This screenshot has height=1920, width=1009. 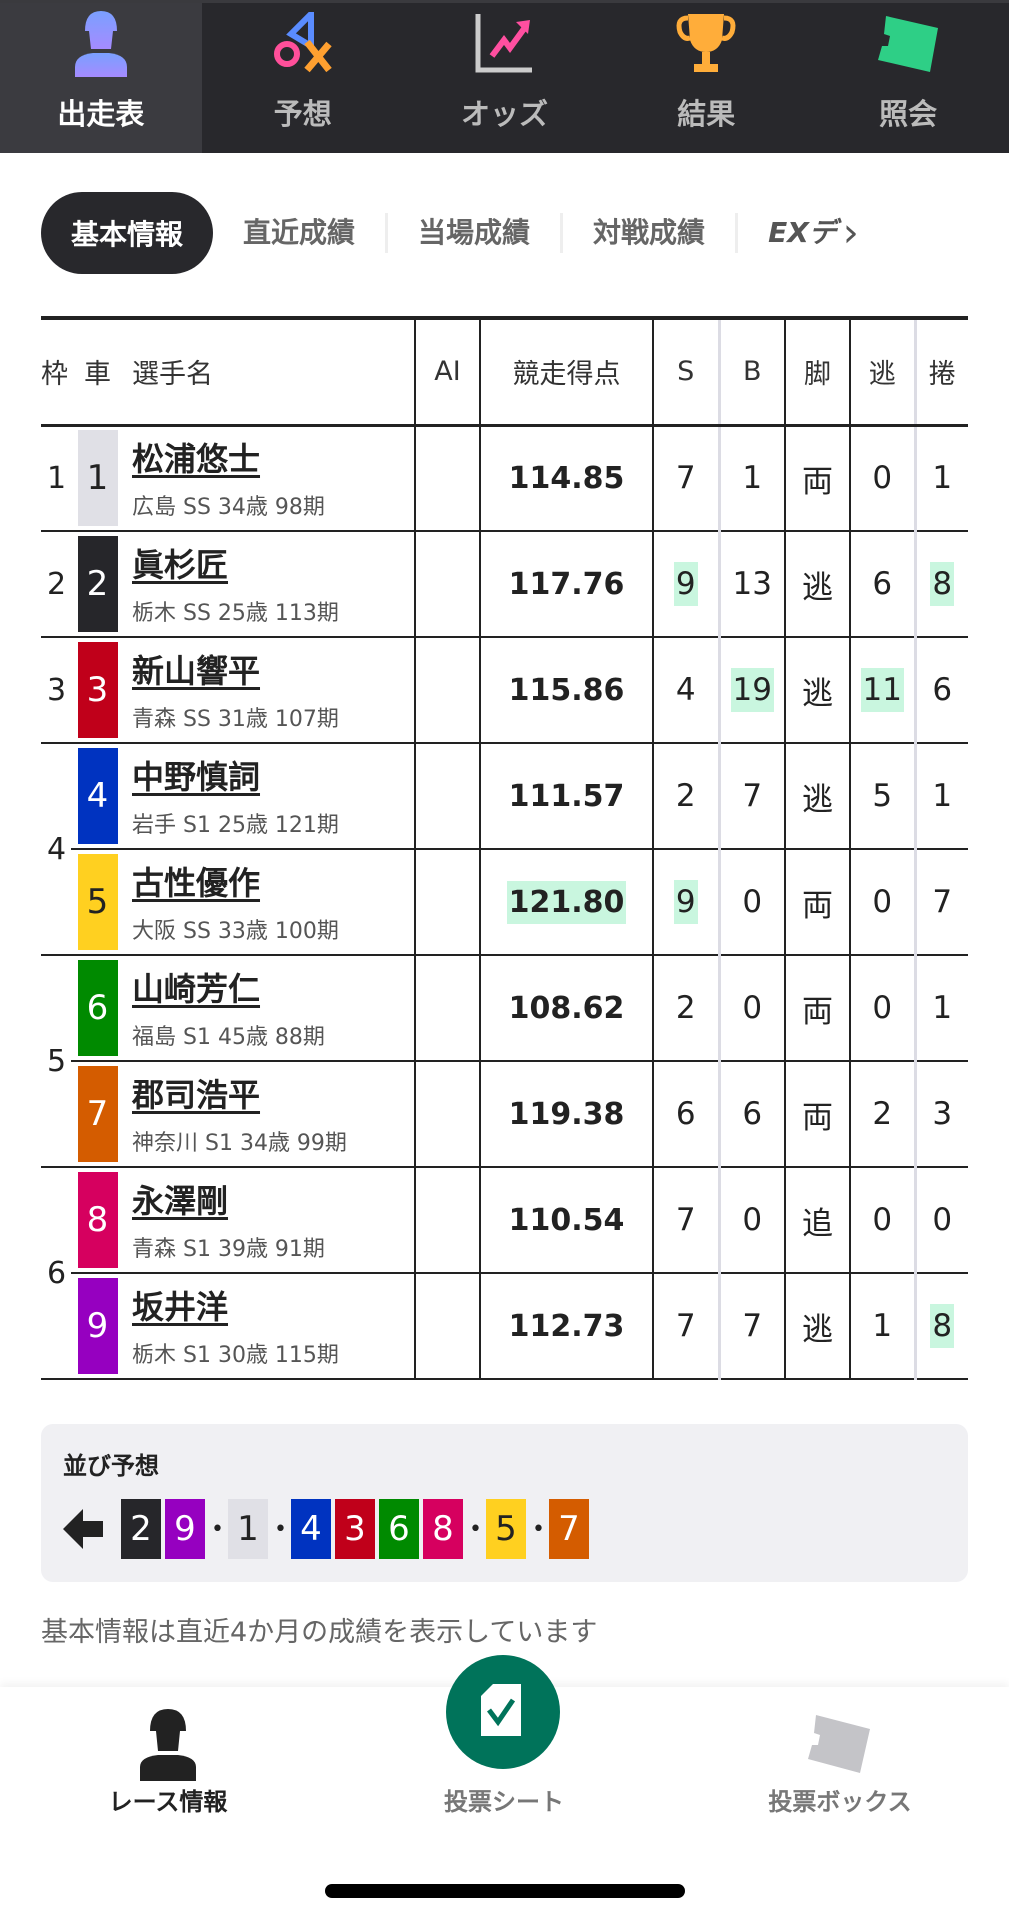 I want to click on car-number-cell: 4, so click(x=97, y=796).